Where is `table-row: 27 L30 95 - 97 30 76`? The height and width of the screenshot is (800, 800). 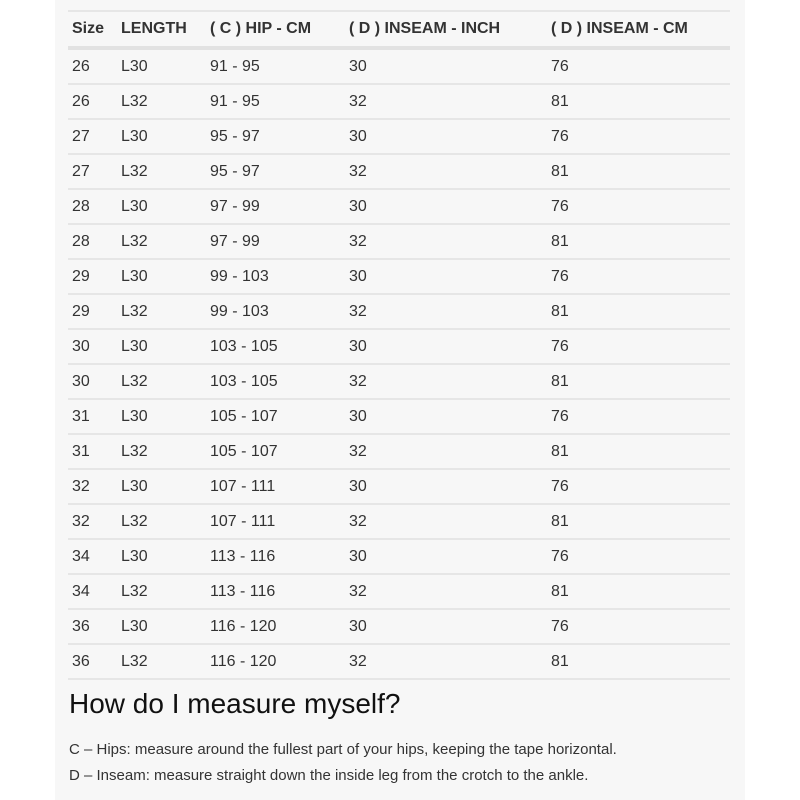 table-row: 27 L30 95 - 97 30 76 is located at coordinates (399, 137).